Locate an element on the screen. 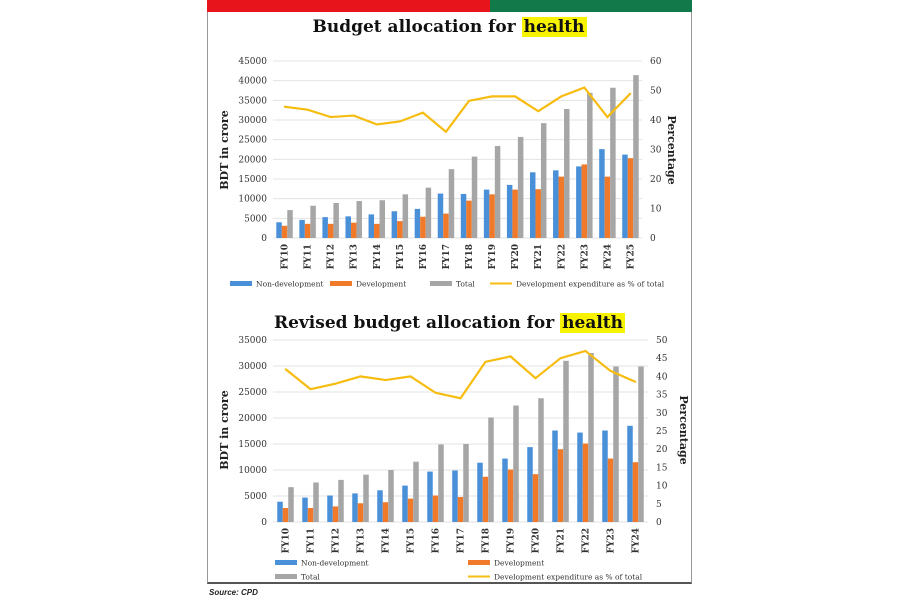 This screenshot has width=900, height=600. chart2-bar-non-development-fy23 is located at coordinates (605, 476).